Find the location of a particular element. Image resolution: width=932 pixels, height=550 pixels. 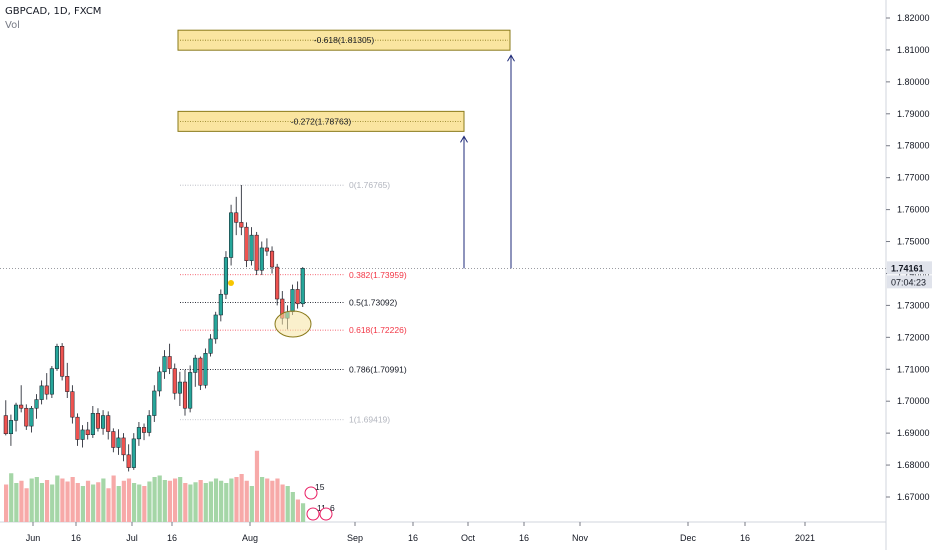

fib-highlight-box is located at coordinates (344, 40).